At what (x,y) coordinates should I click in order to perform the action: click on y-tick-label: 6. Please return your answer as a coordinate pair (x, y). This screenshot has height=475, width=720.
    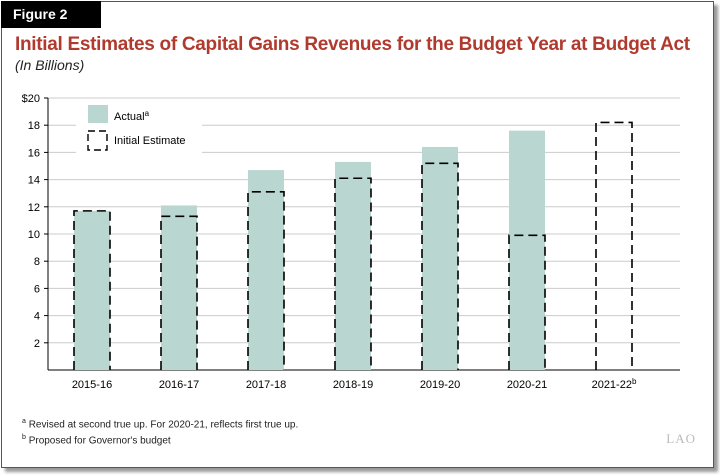
    Looking at the image, I should click on (37, 289).